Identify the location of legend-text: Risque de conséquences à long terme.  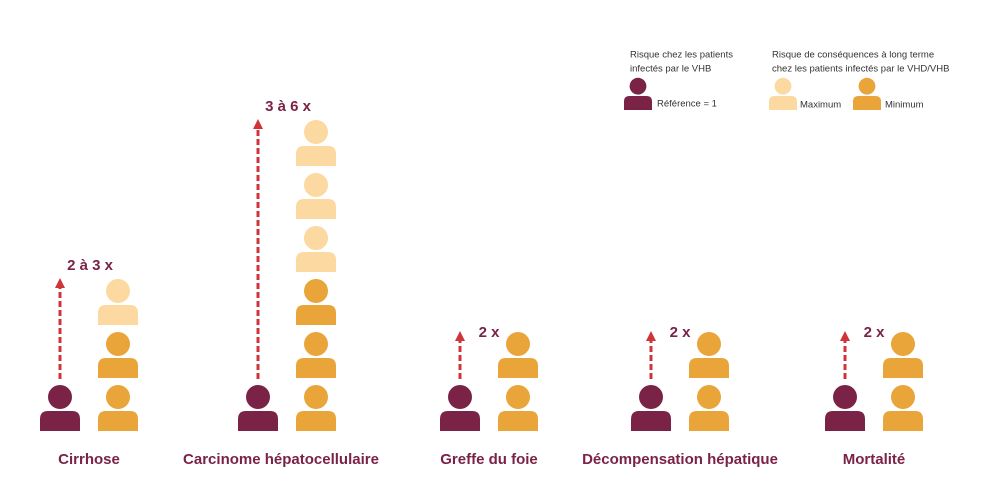
(853, 55).